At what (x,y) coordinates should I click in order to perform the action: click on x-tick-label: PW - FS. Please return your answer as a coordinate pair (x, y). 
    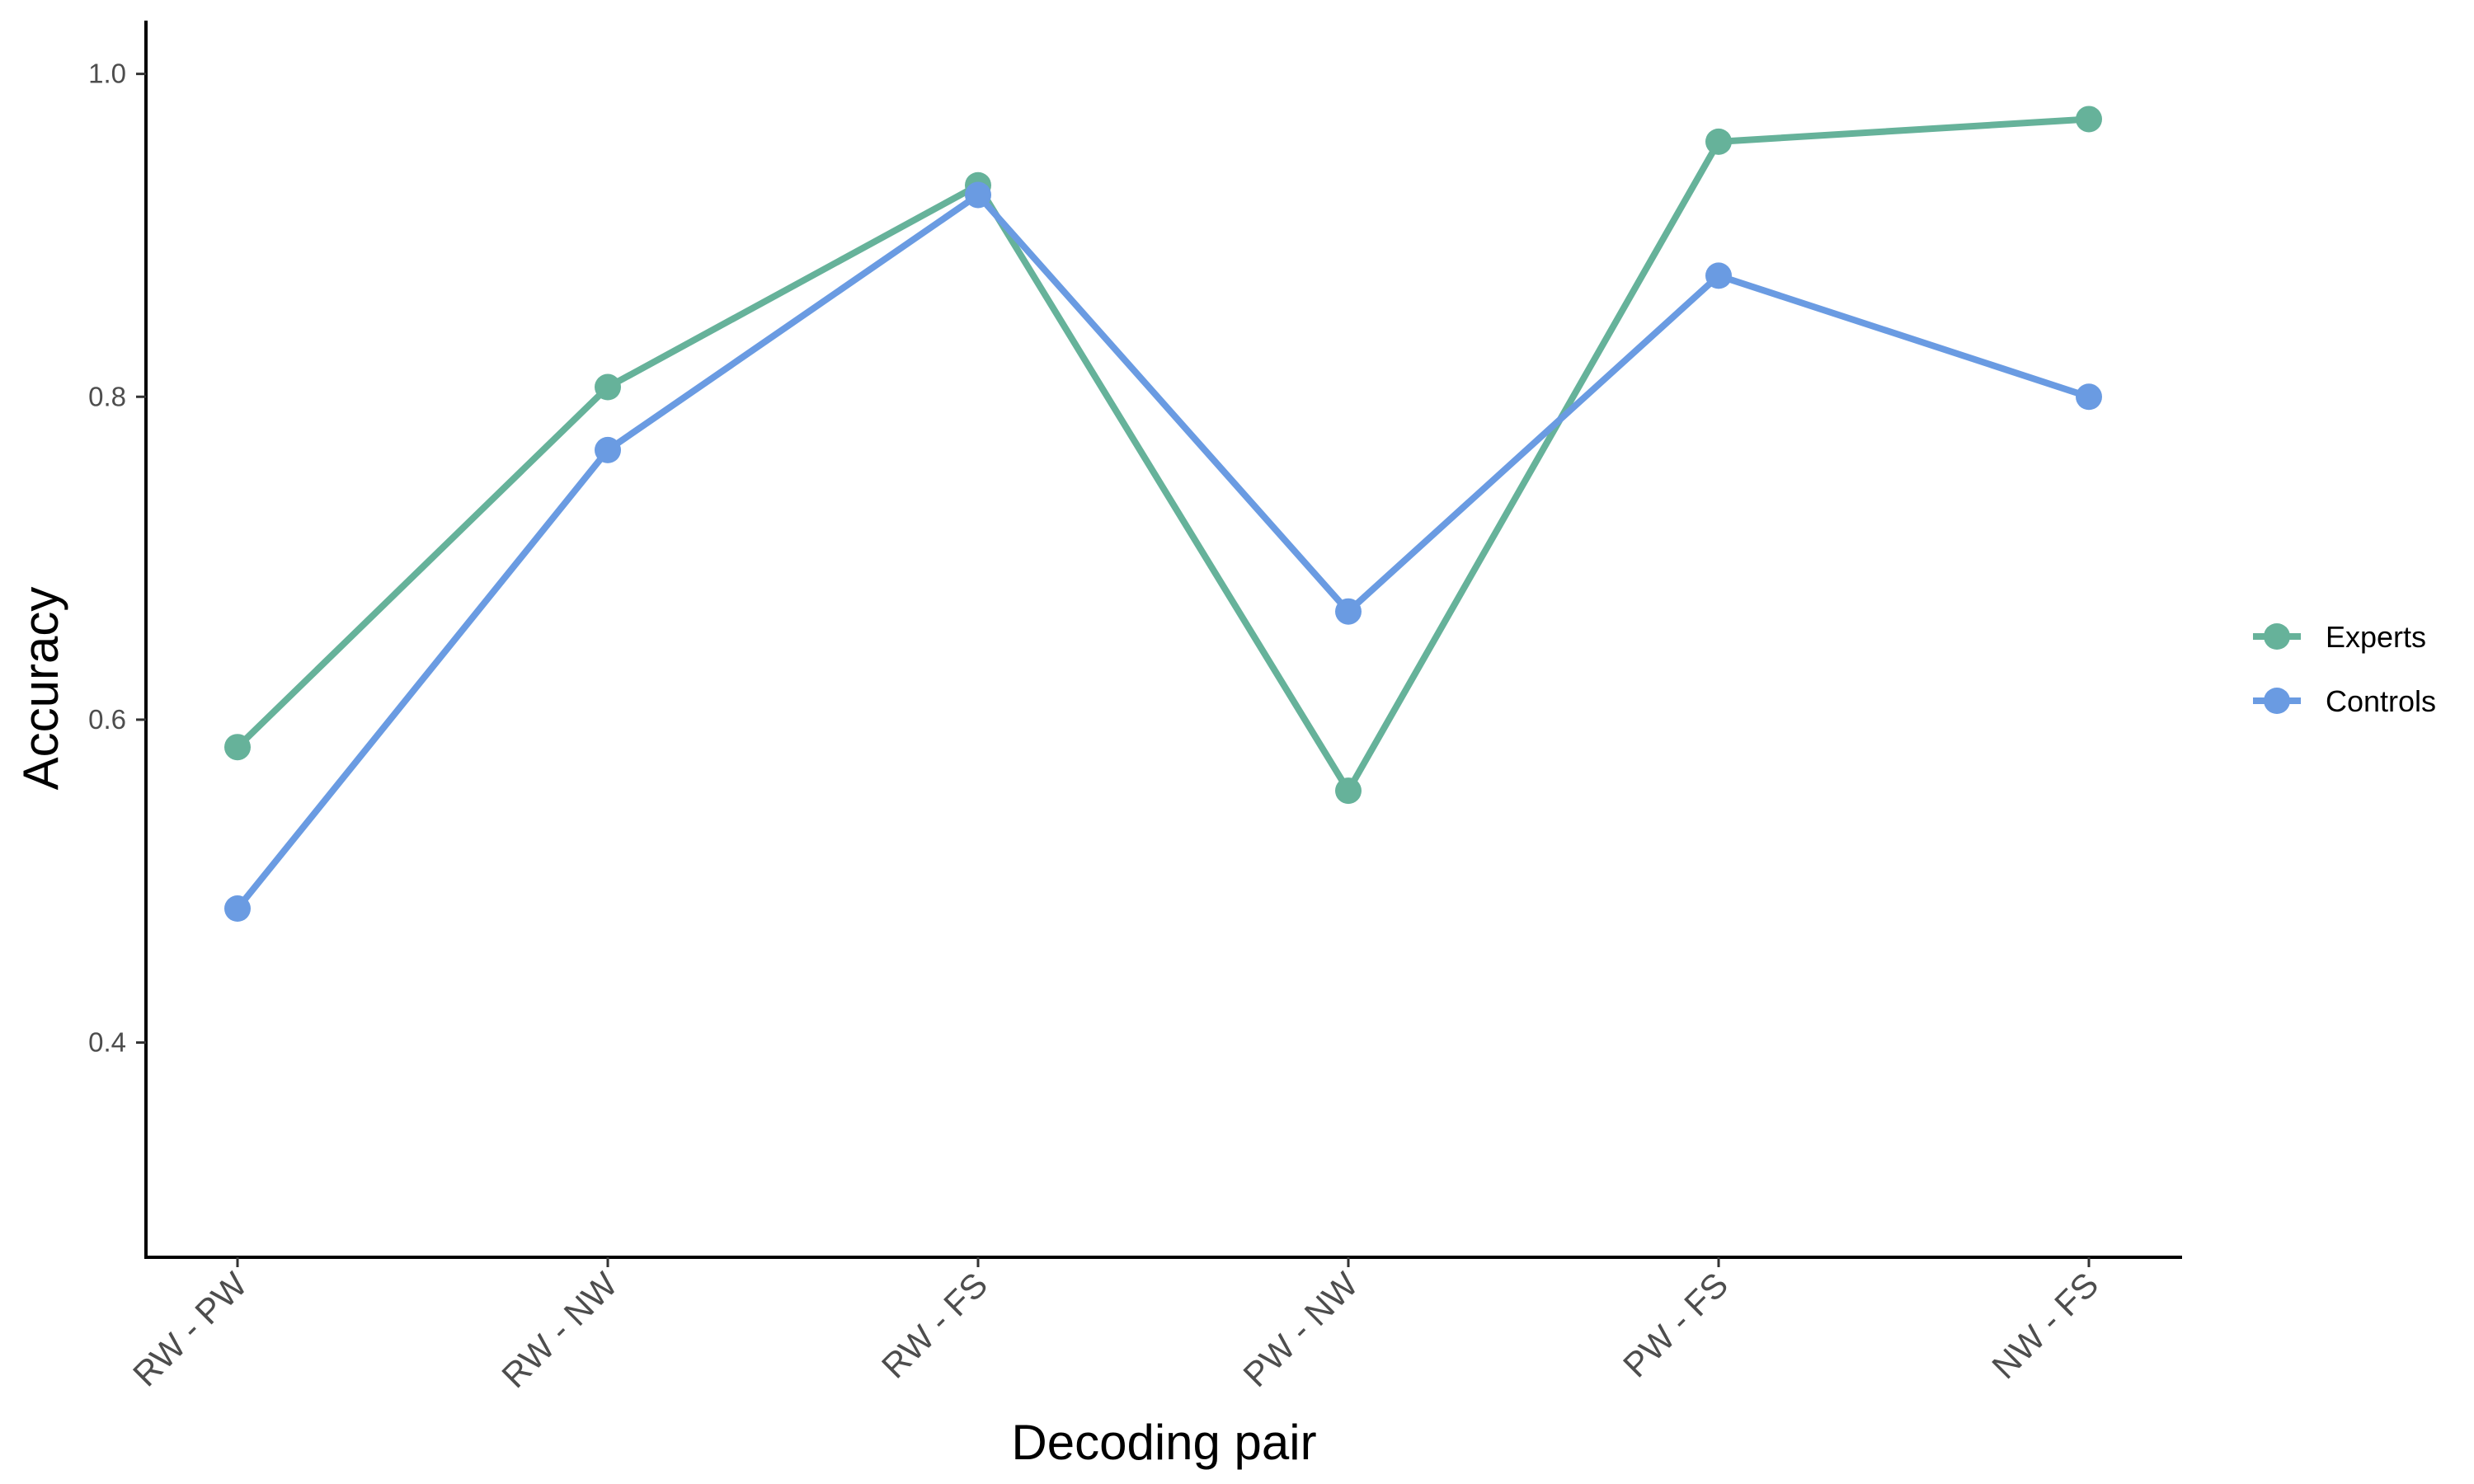
    Looking at the image, I should click on (1675, 1324).